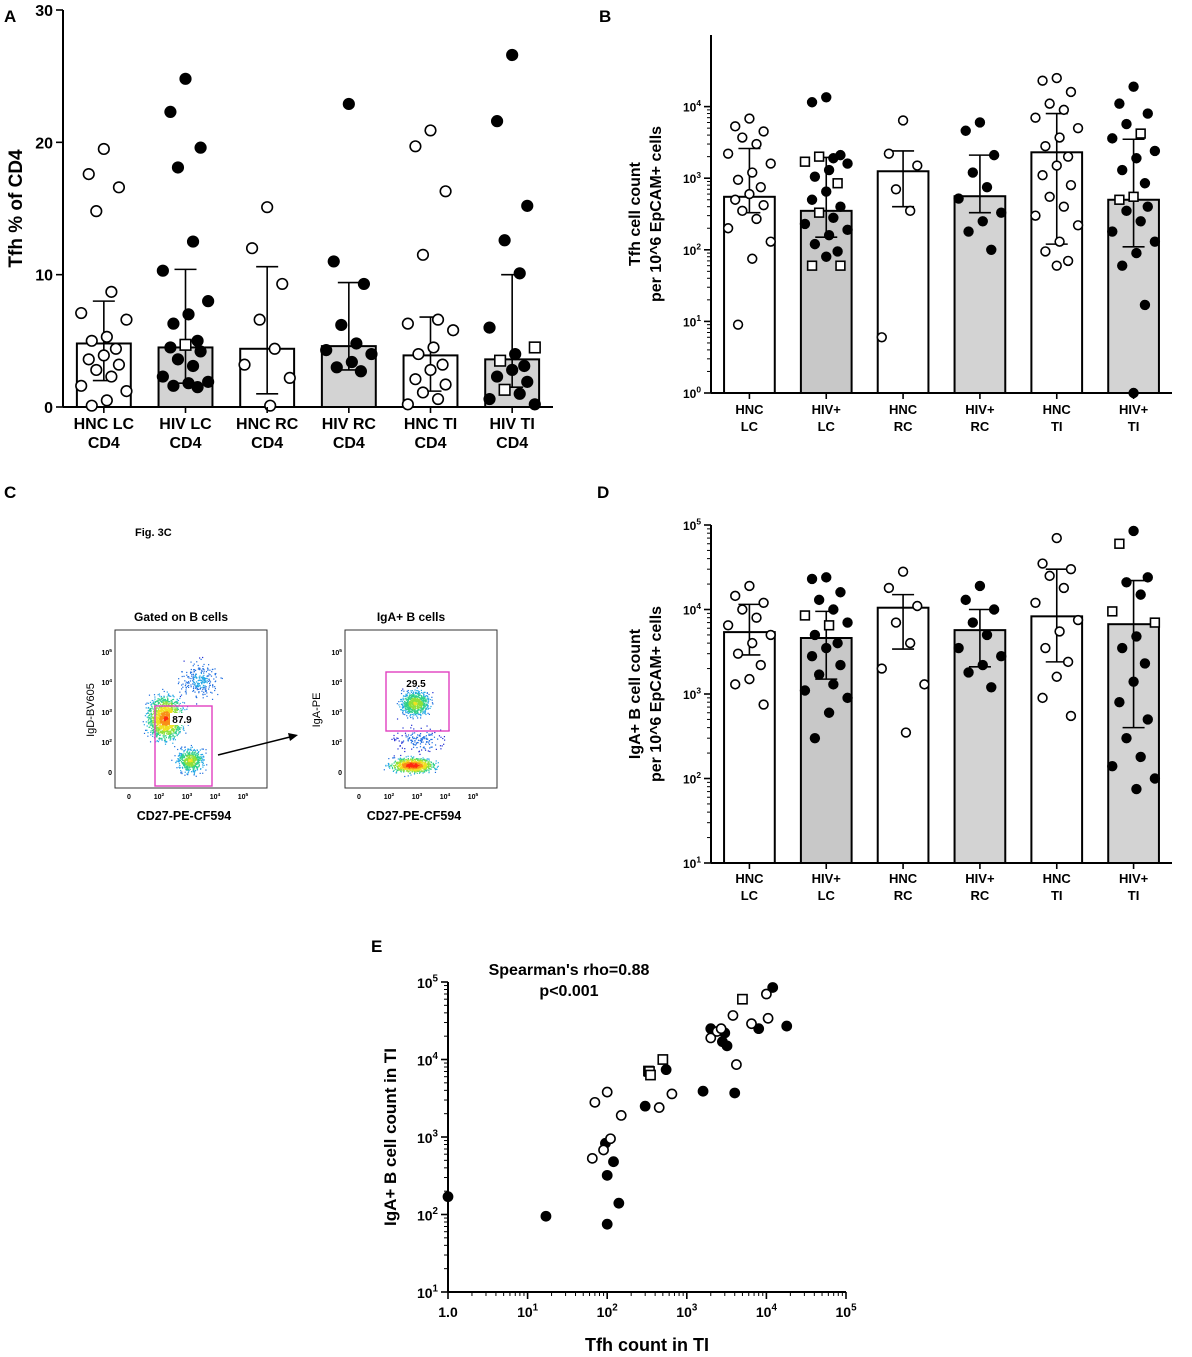 This screenshot has height=1357, width=1192. I want to click on flow-plot-2-gate, so click(417, 701).